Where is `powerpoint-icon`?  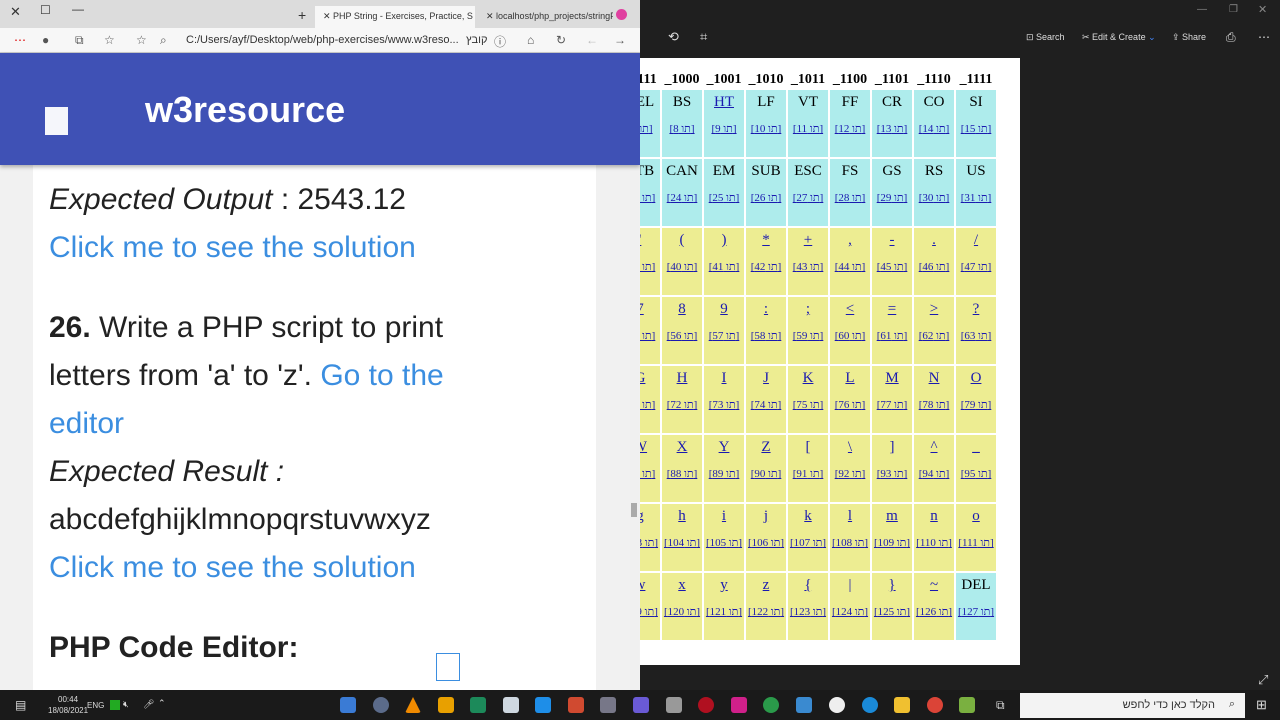
powerpoint-icon is located at coordinates (576, 705).